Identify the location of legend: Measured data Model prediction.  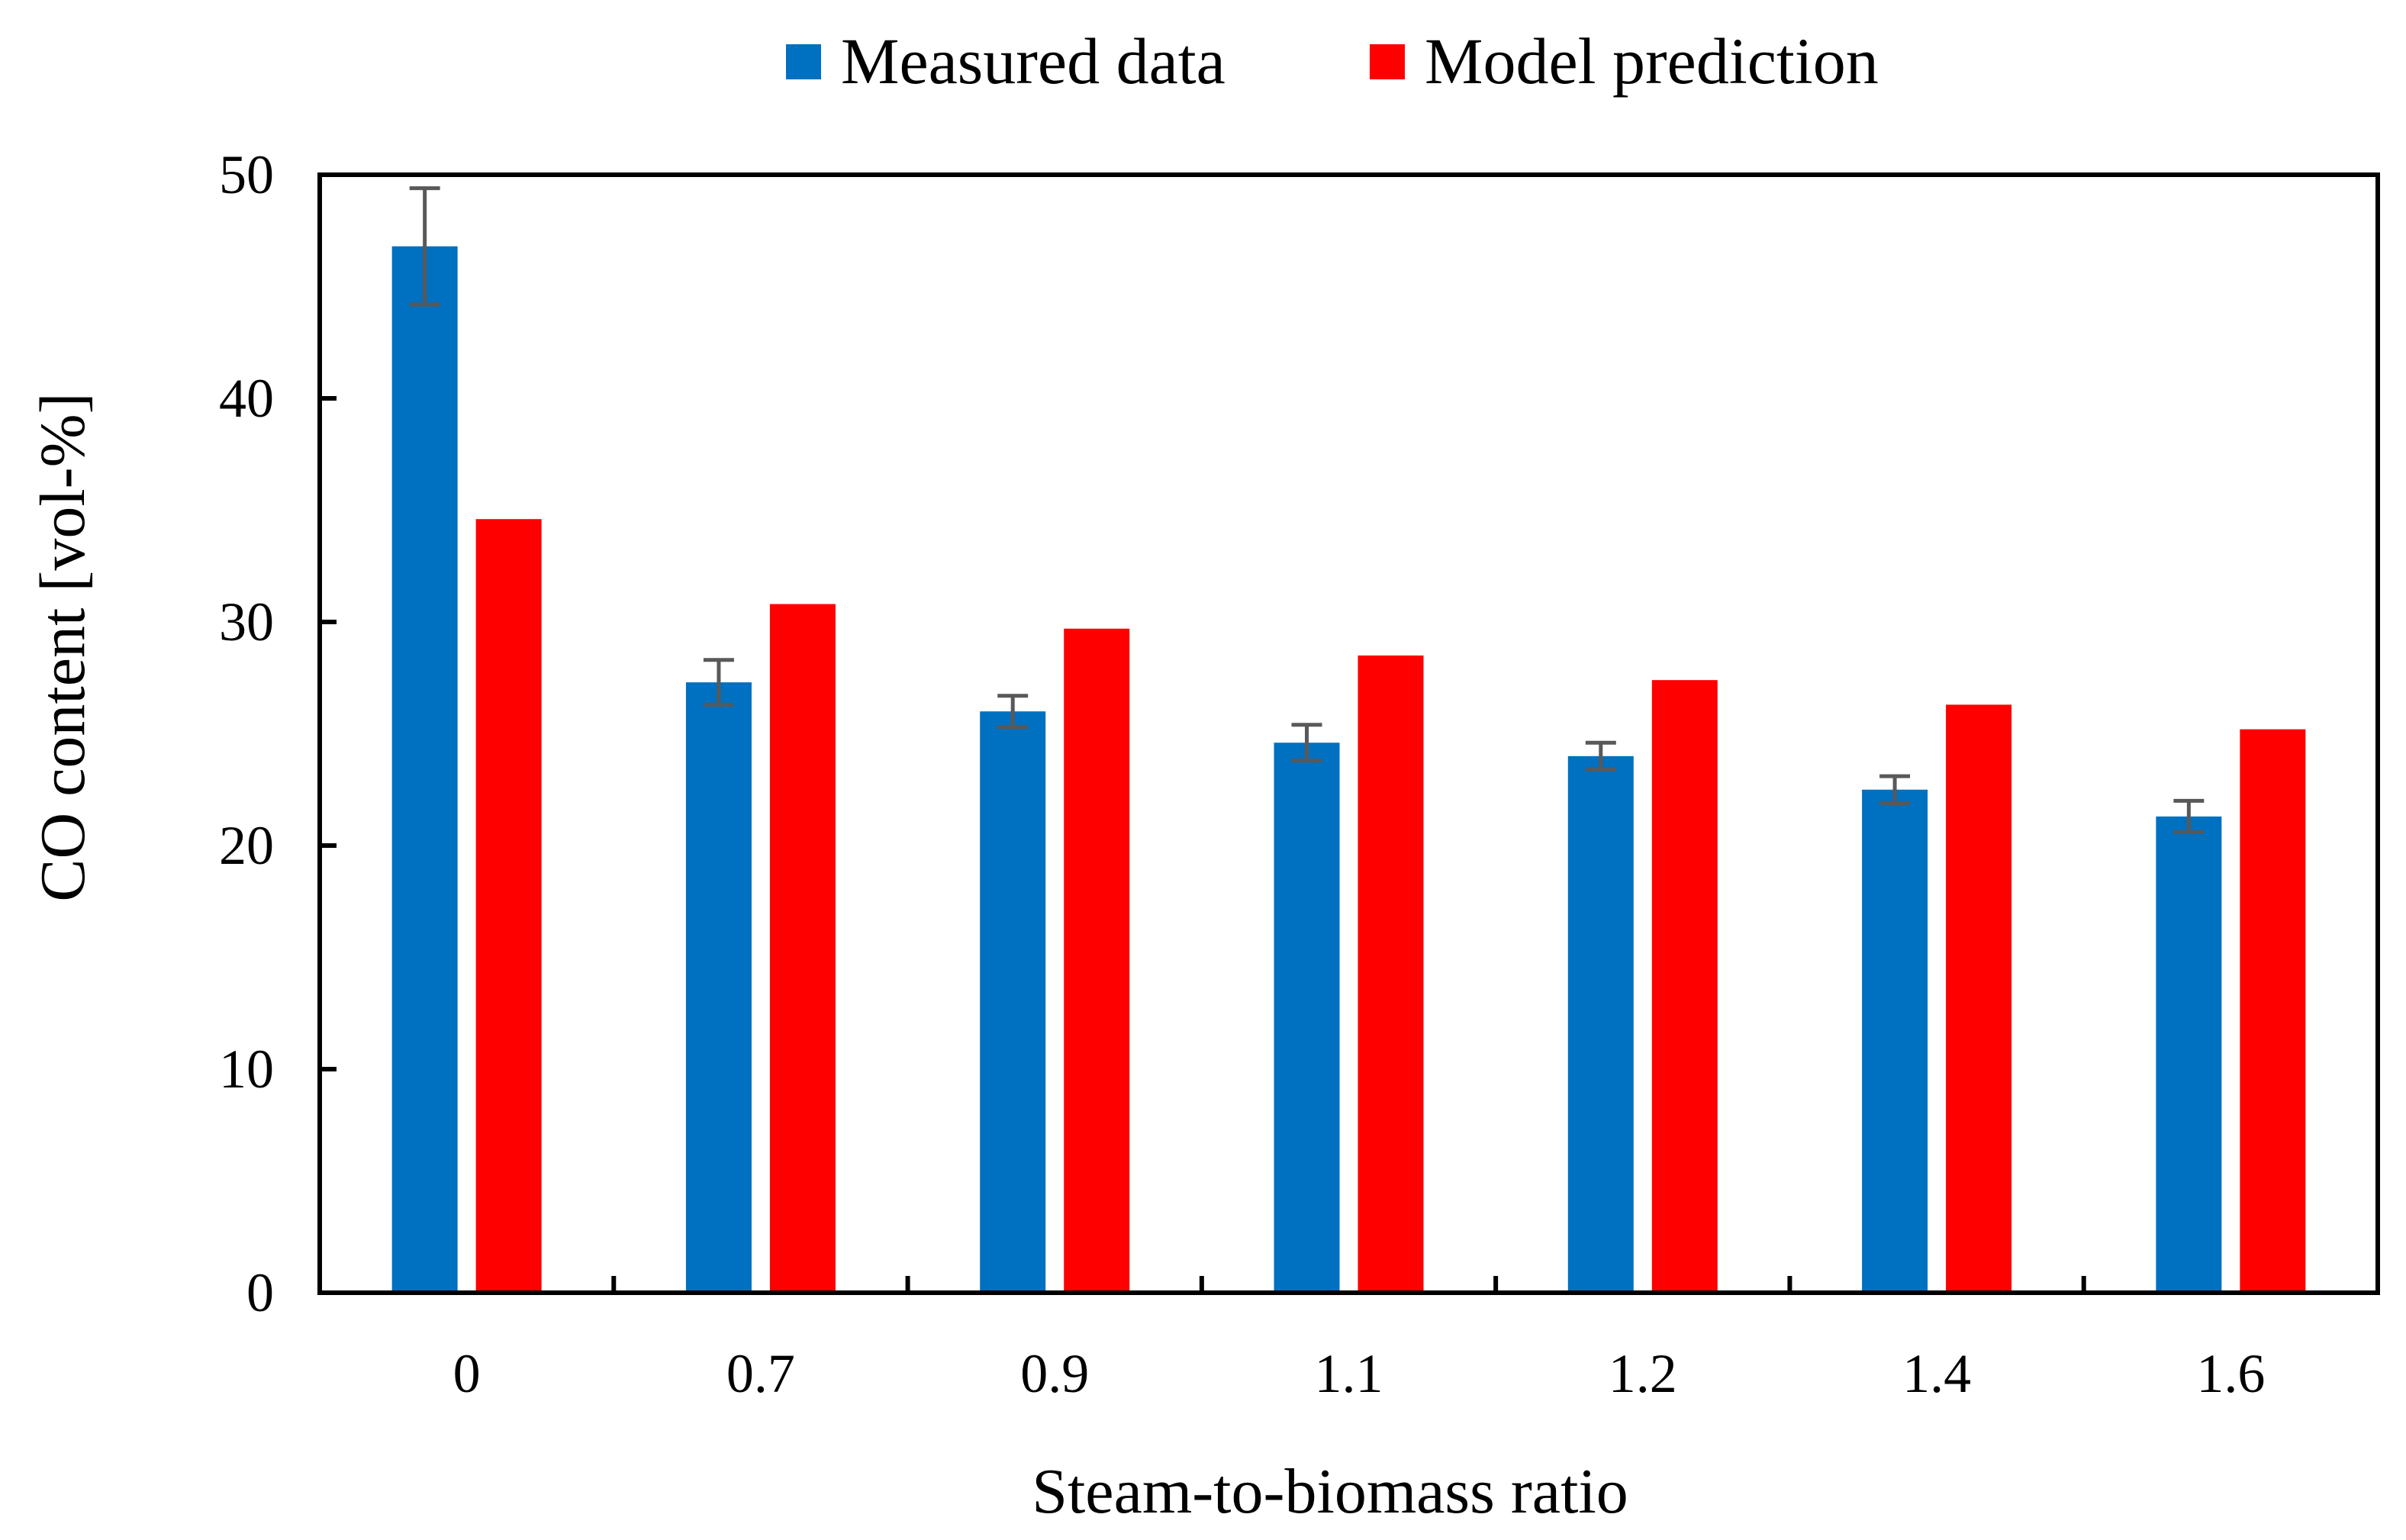
(1332, 61).